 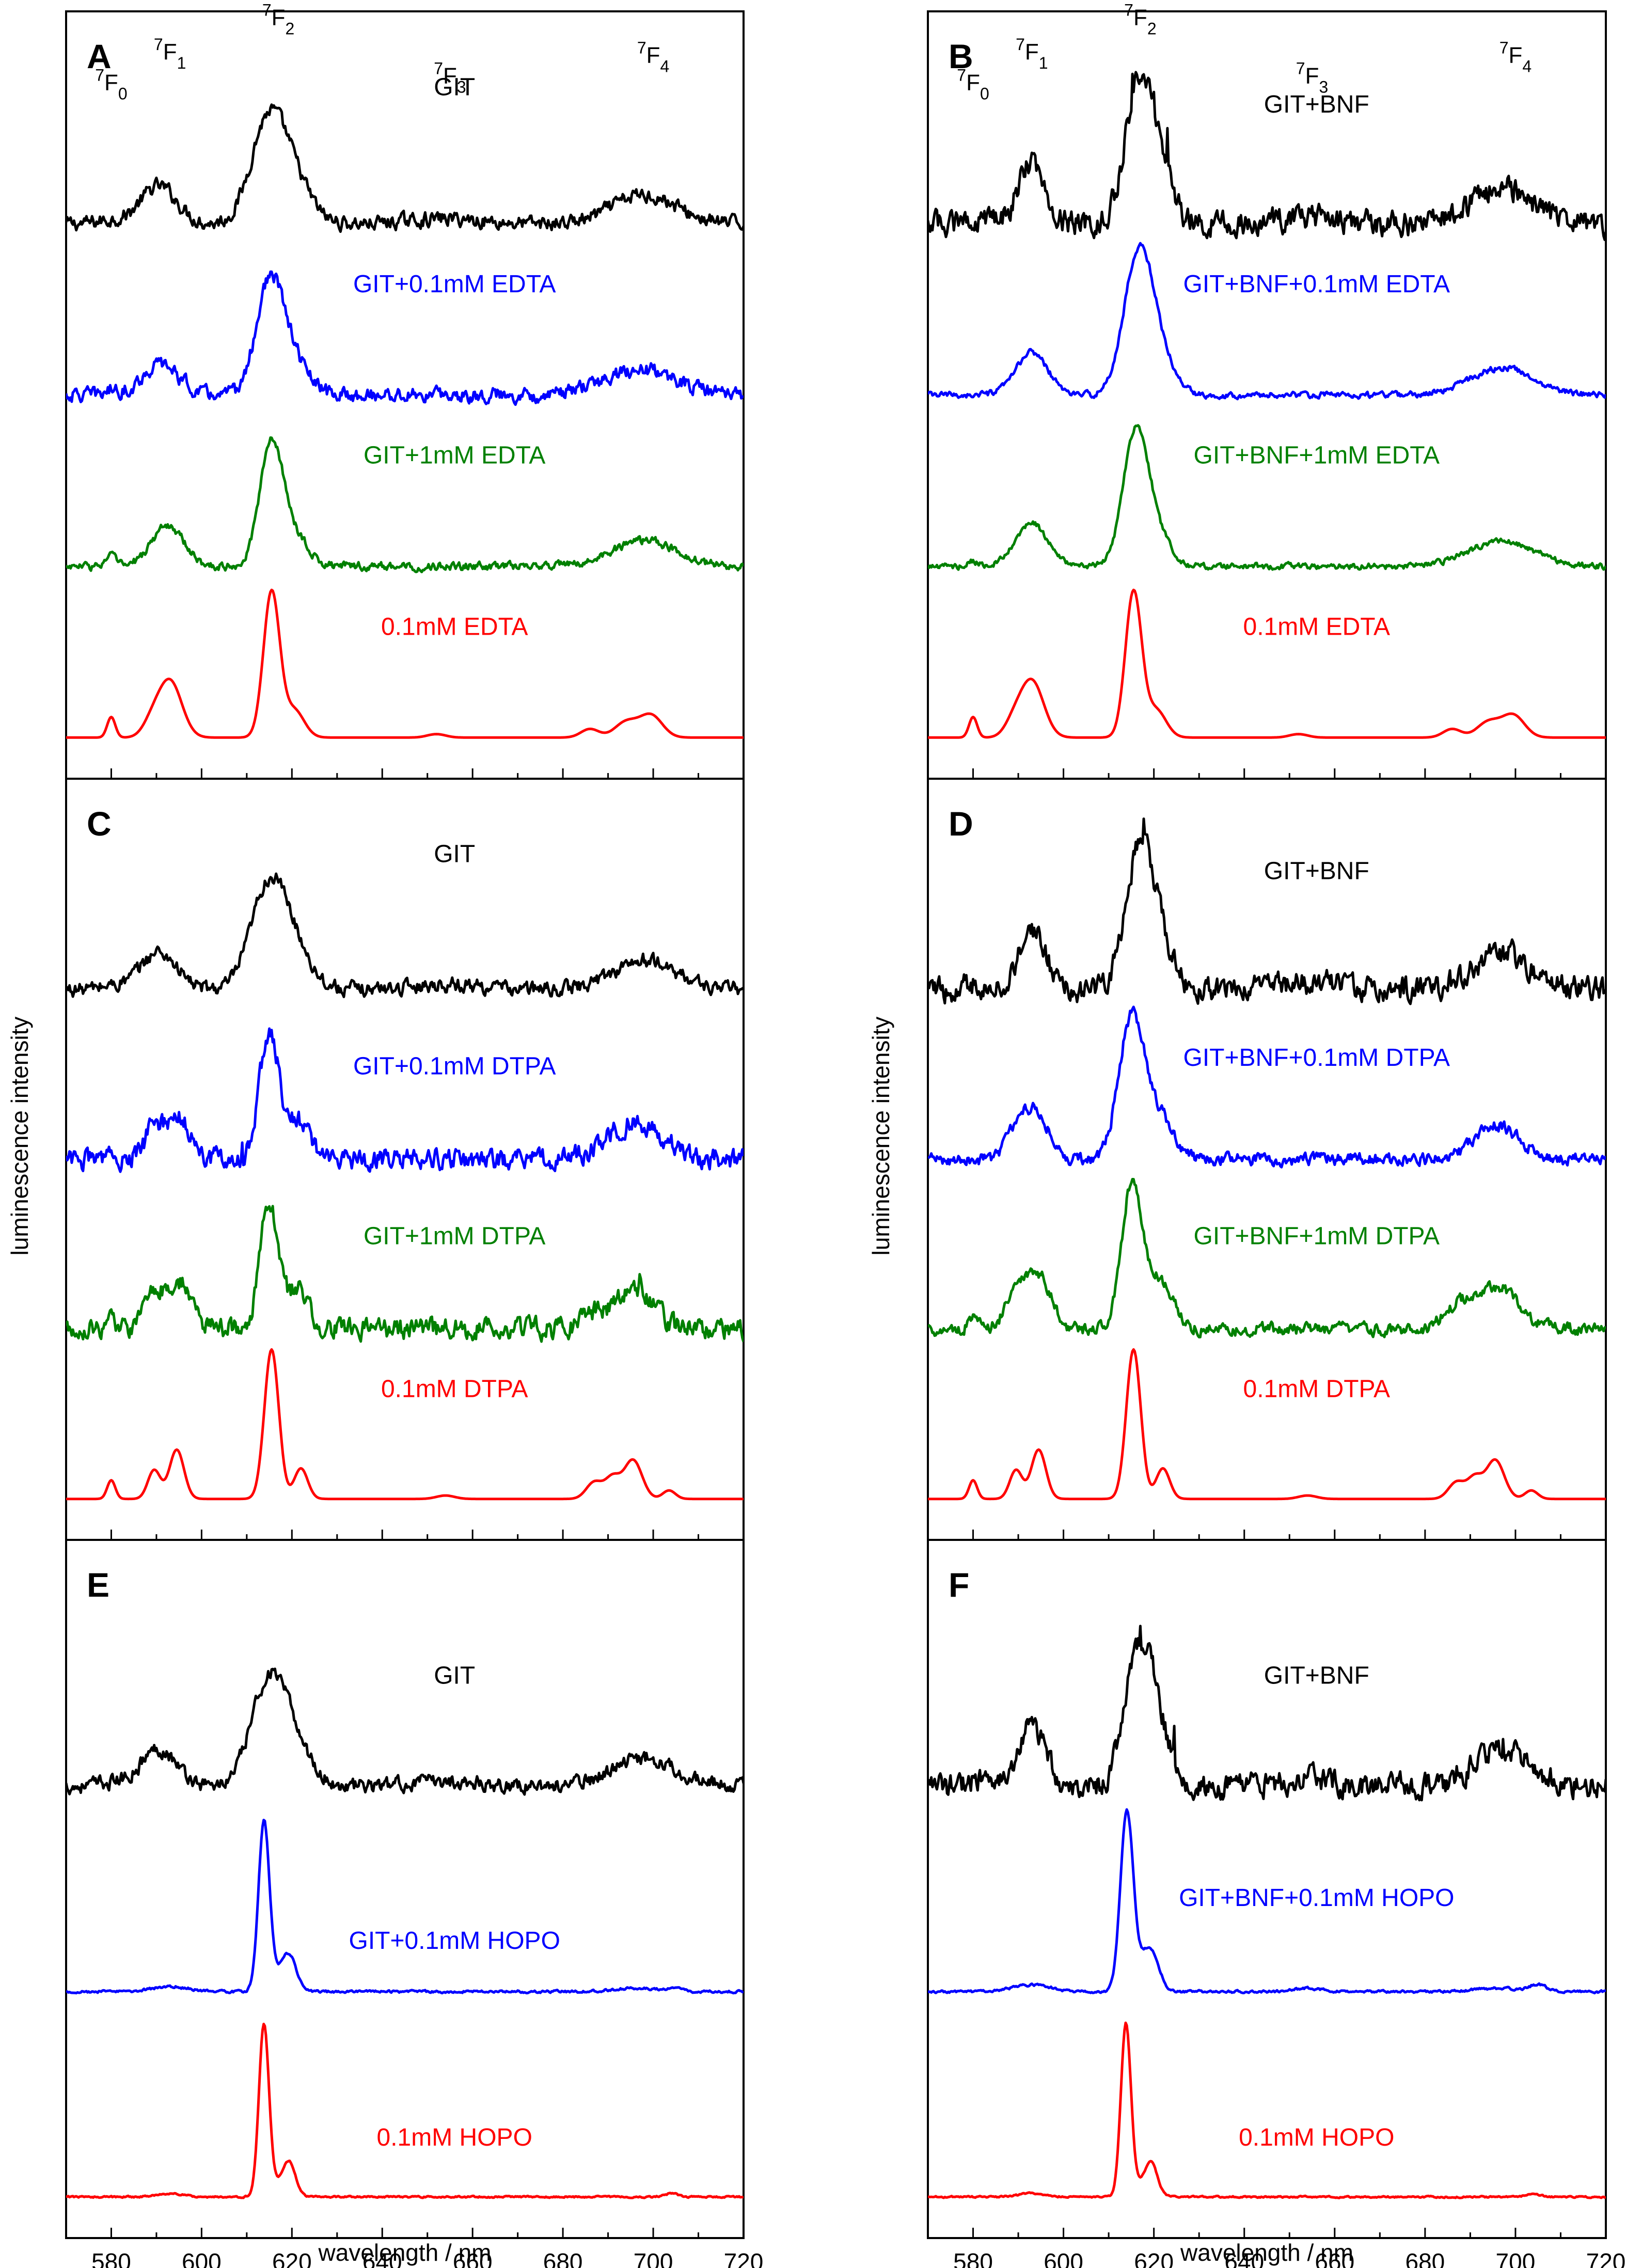 What do you see at coordinates (405, 338) in the screenshot?
I see `series-line-git-0-1mm-edta` at bounding box center [405, 338].